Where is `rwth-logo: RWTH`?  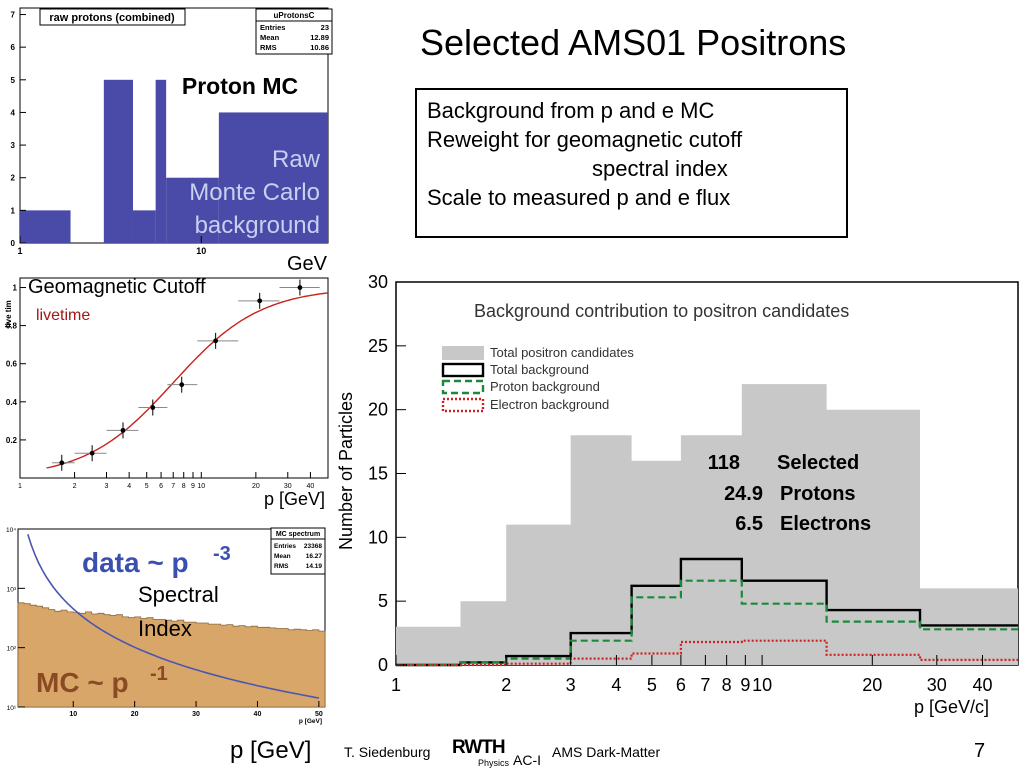 rwth-logo: RWTH is located at coordinates (479, 747).